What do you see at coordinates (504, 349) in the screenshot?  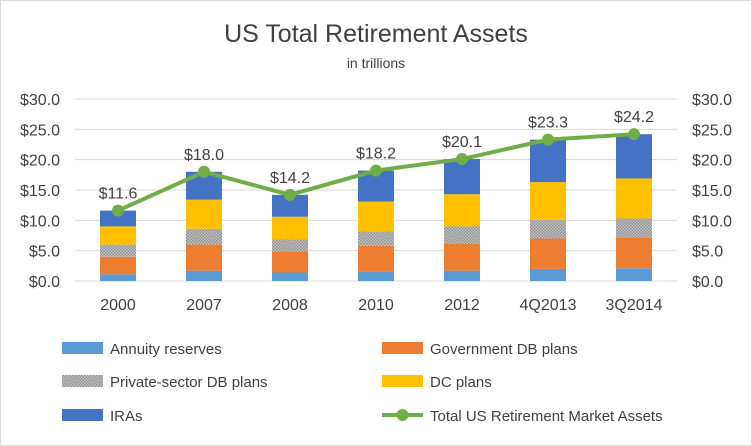 I see `legend-label: Government DB plans` at bounding box center [504, 349].